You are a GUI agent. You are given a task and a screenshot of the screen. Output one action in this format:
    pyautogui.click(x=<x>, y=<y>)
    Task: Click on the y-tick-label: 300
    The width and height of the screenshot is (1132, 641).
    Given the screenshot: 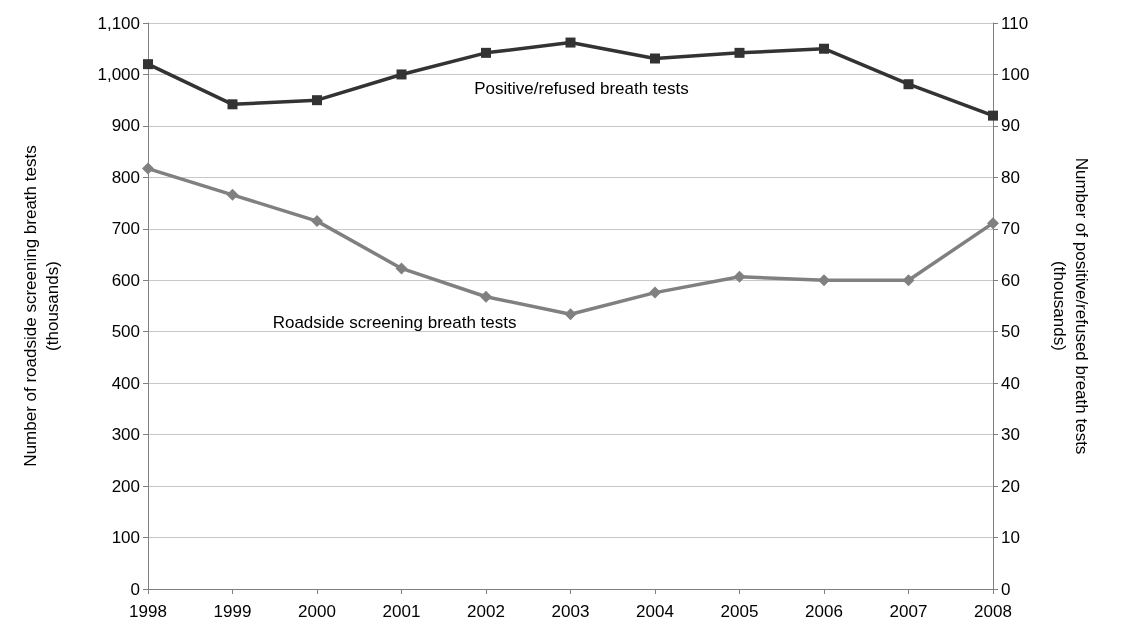 What is the action you would take?
    pyautogui.click(x=125, y=435)
    